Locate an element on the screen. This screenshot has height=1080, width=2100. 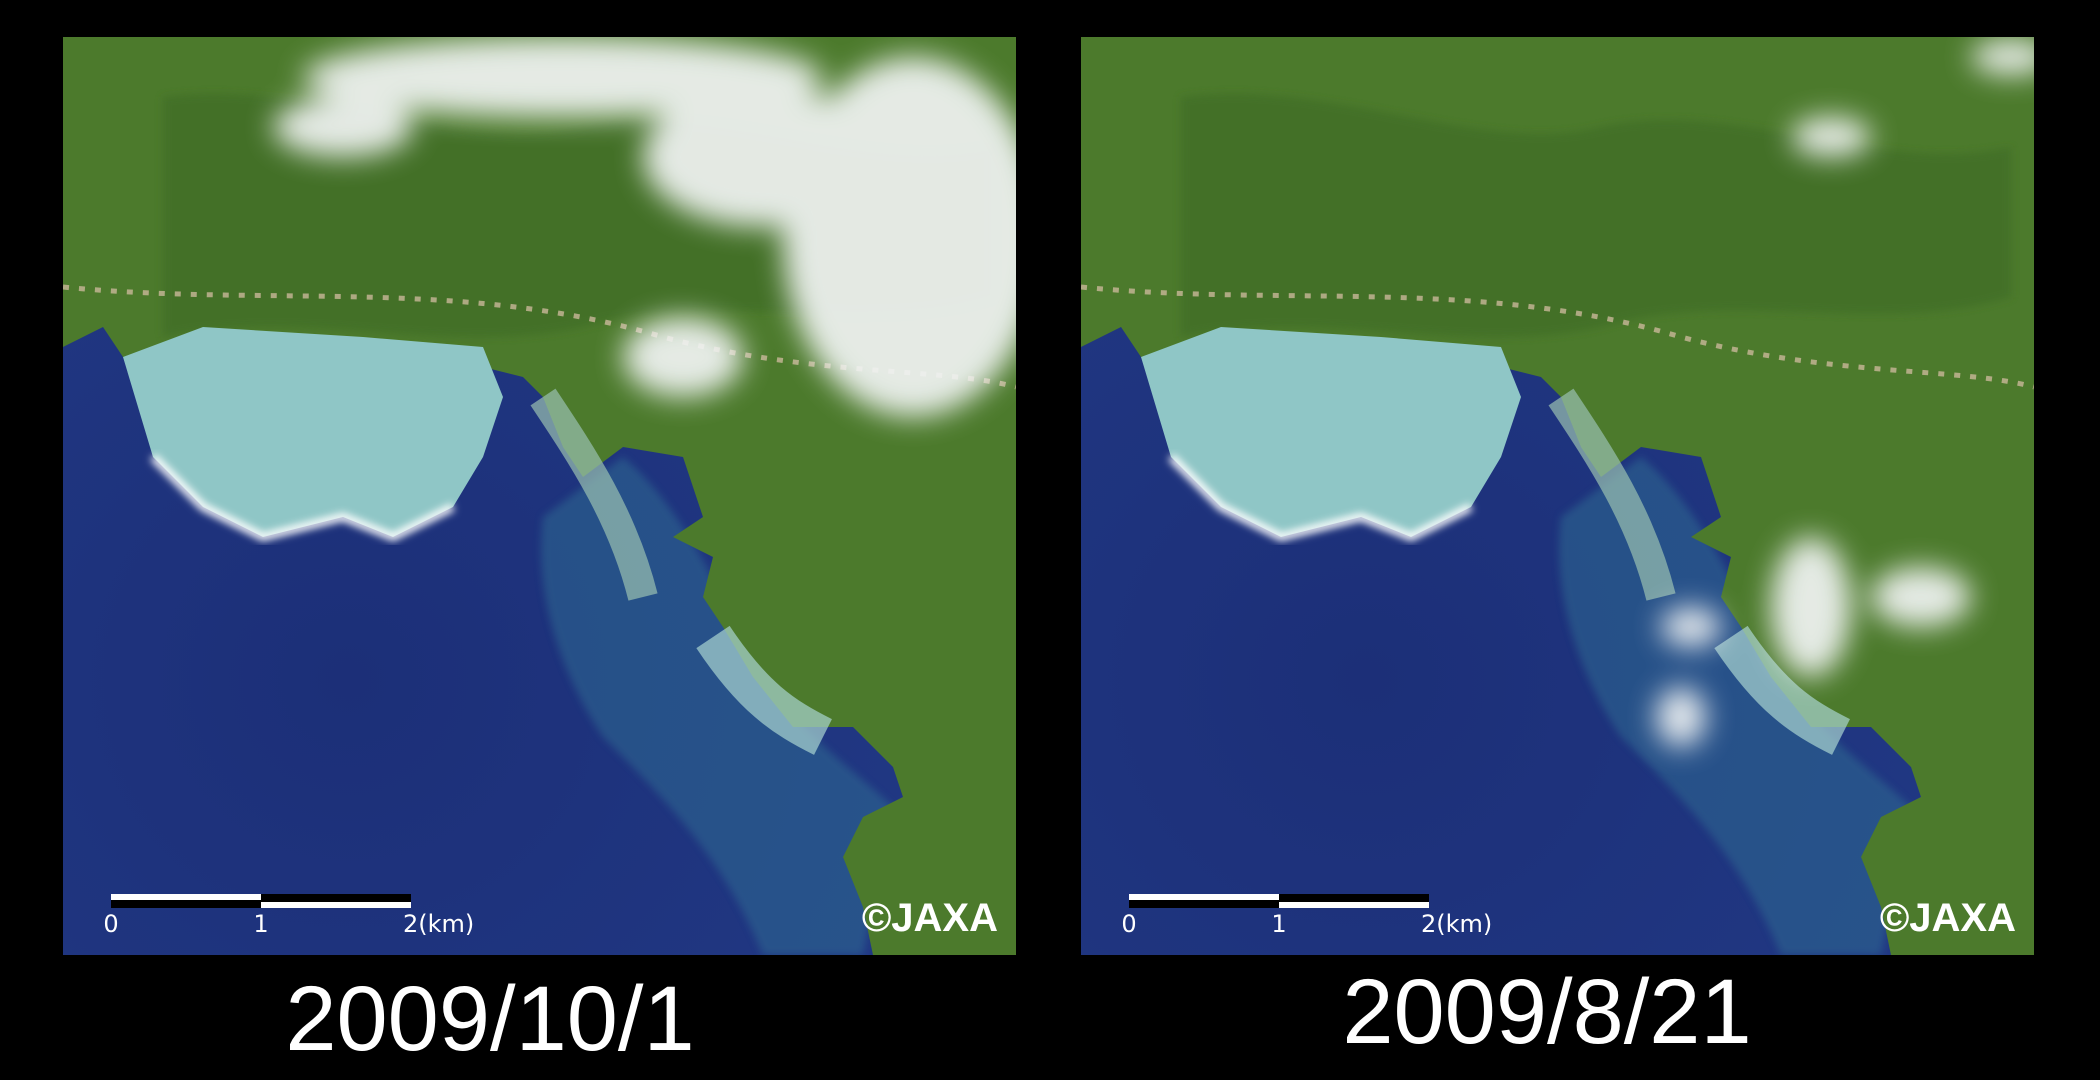
image-date: 2009/8/21 is located at coordinates (1546, 1012).